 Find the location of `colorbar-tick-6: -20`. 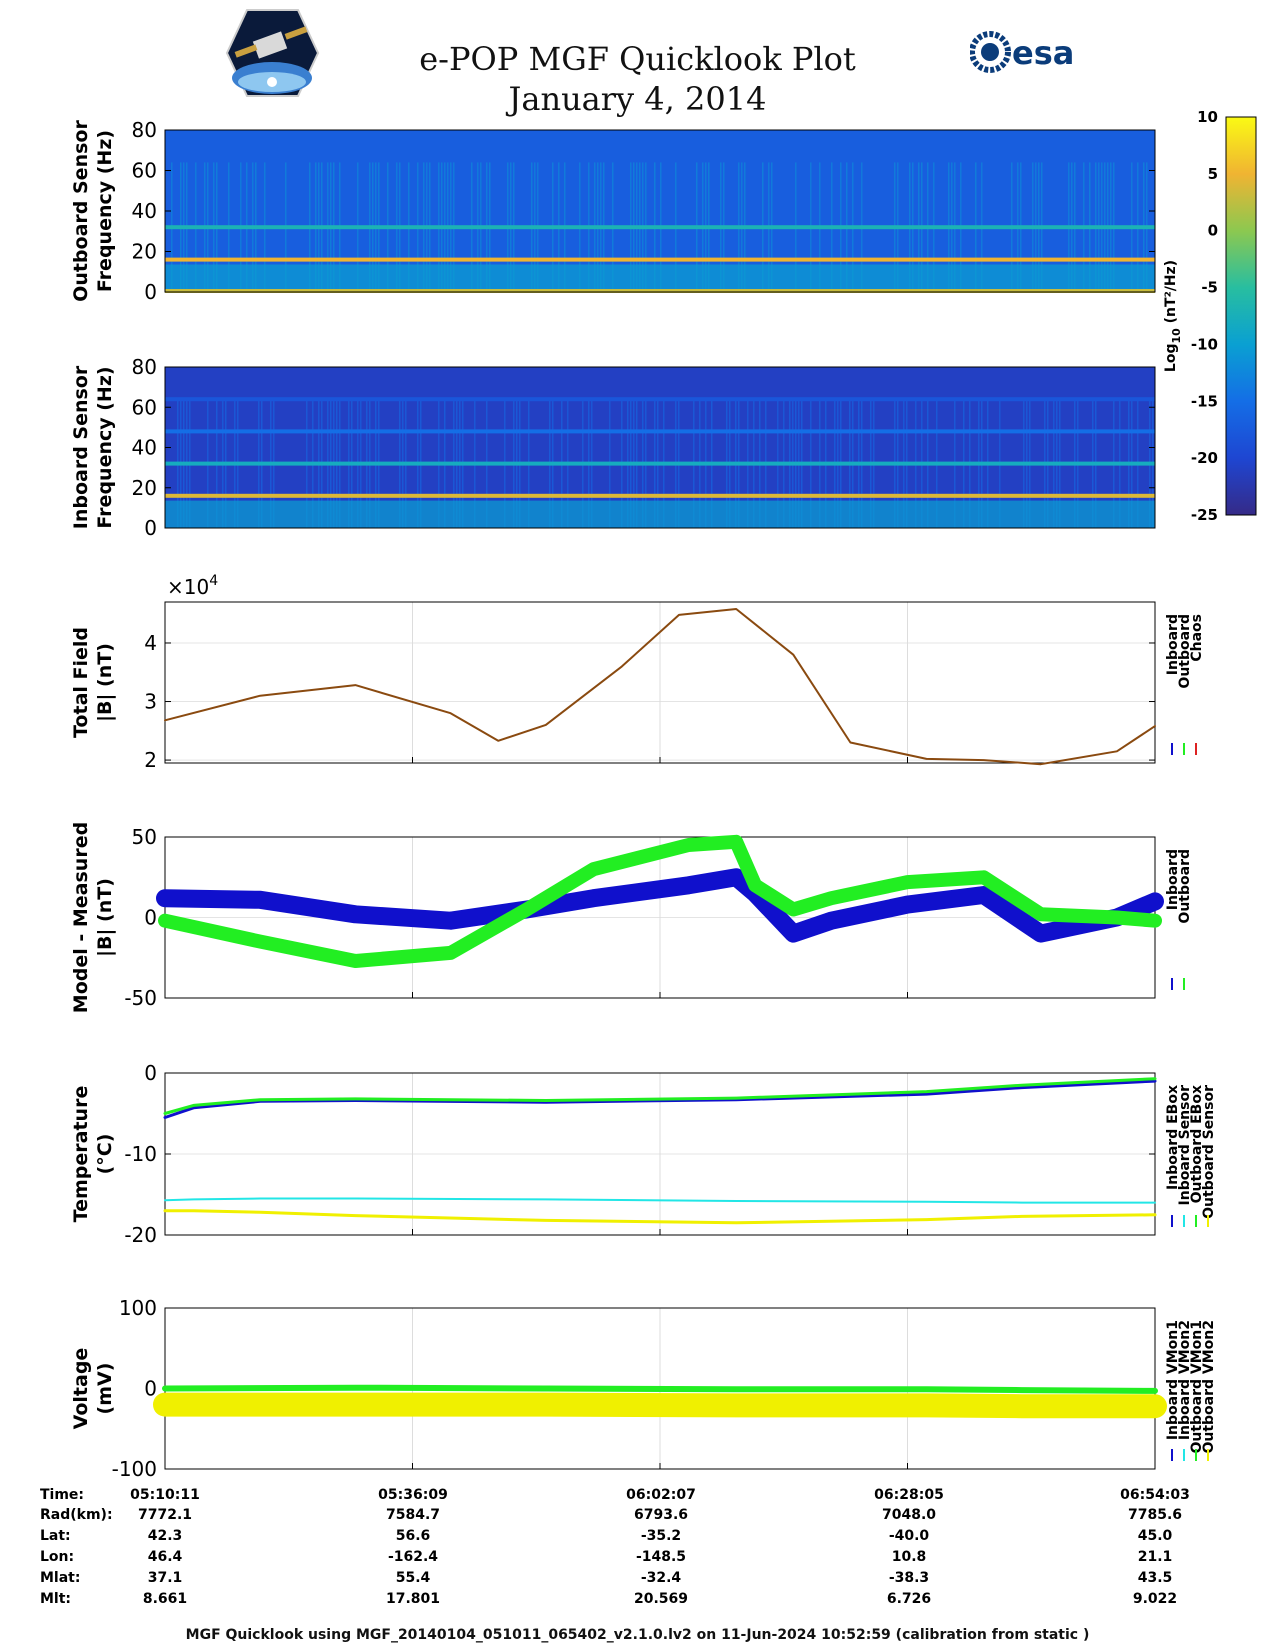

colorbar-tick-6: -20 is located at coordinates (1204, 458).